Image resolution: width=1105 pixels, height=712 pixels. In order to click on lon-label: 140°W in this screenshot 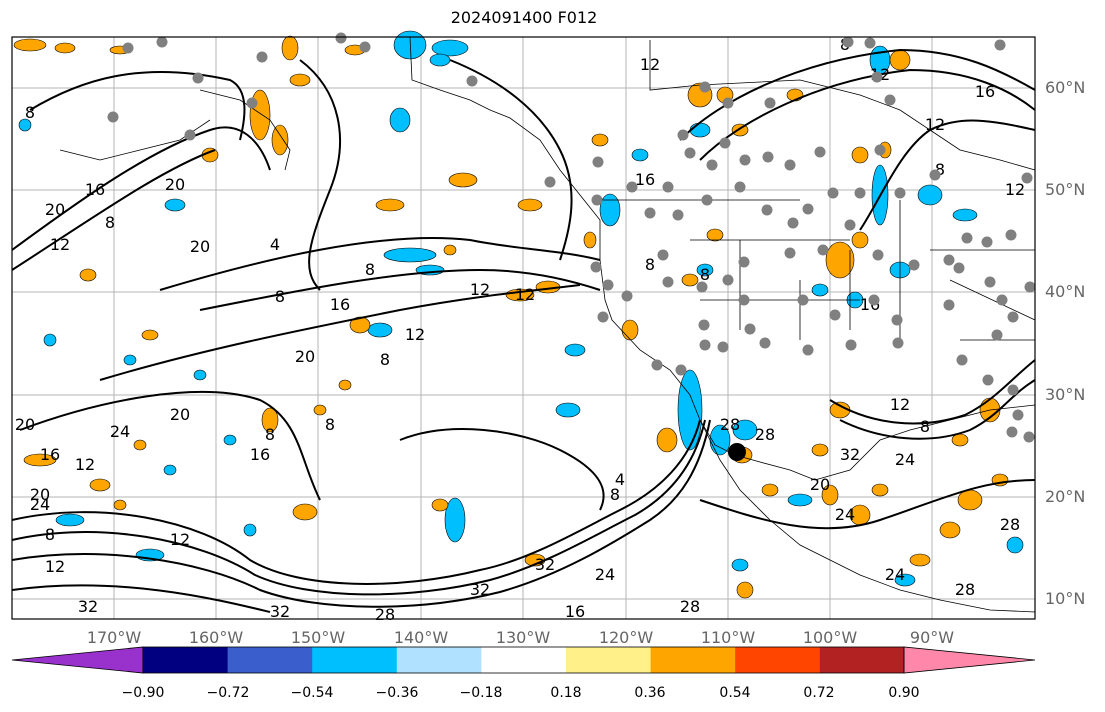, I will do `click(421, 637)`.